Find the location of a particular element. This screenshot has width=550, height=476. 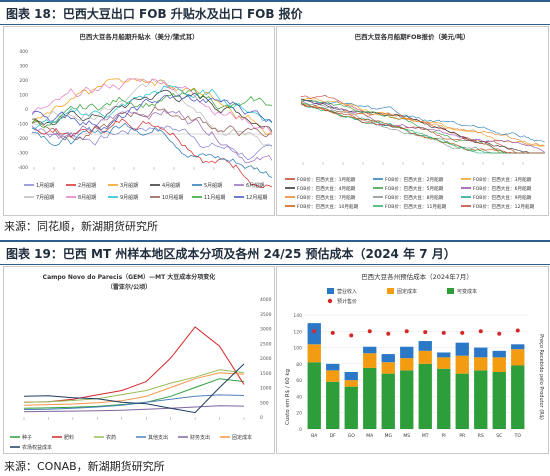

state-x-tick: GO is located at coordinates (351, 436).